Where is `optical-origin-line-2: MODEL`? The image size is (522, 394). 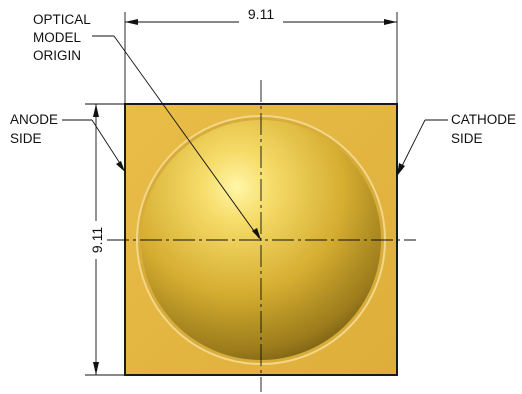
optical-origin-line-2: MODEL is located at coordinates (57, 37).